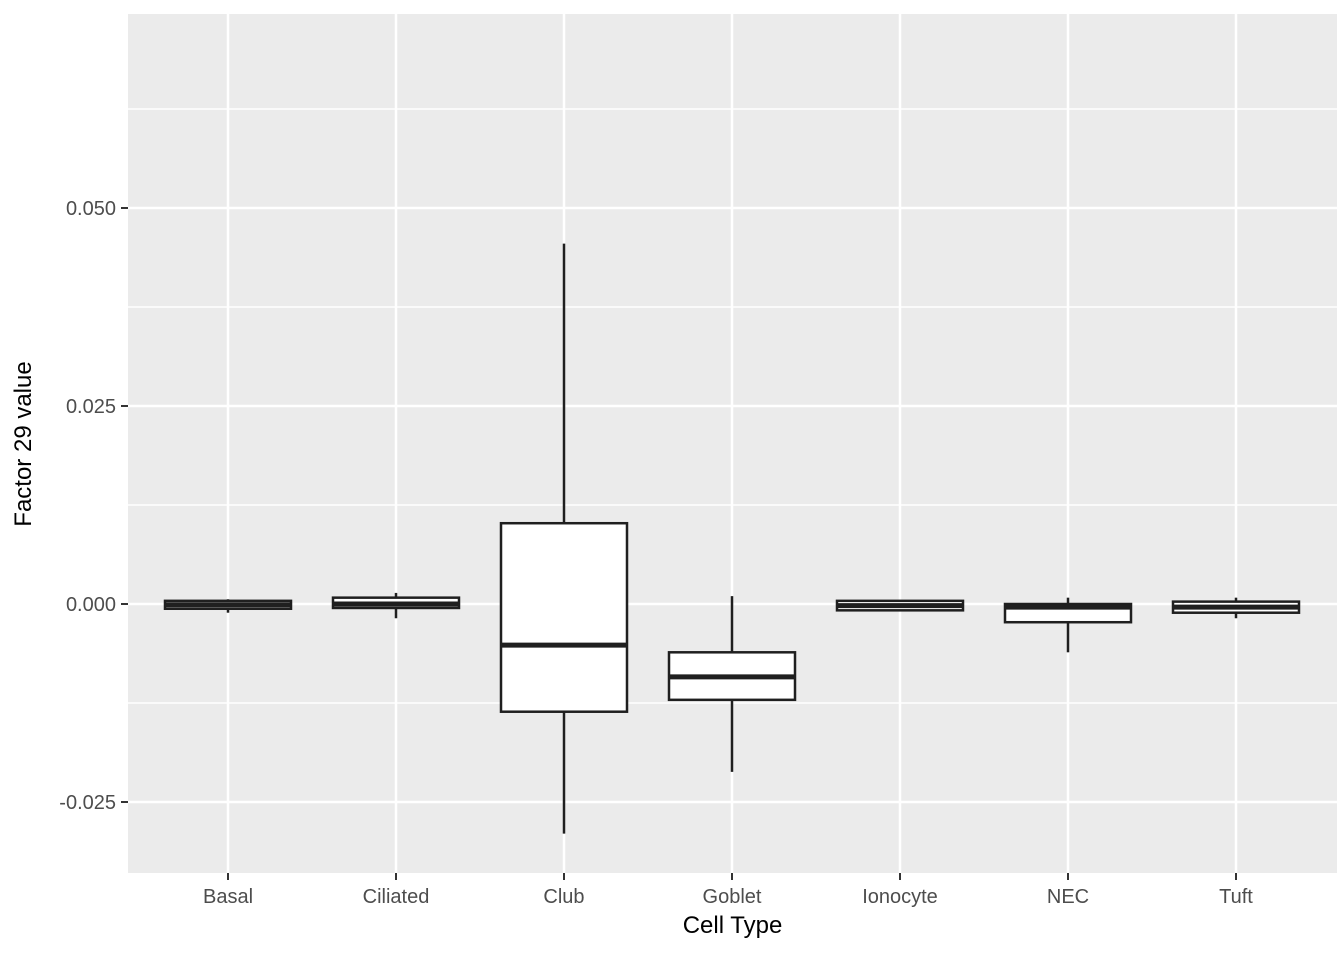  I want to click on boxplot-tuft, so click(1236, 608).